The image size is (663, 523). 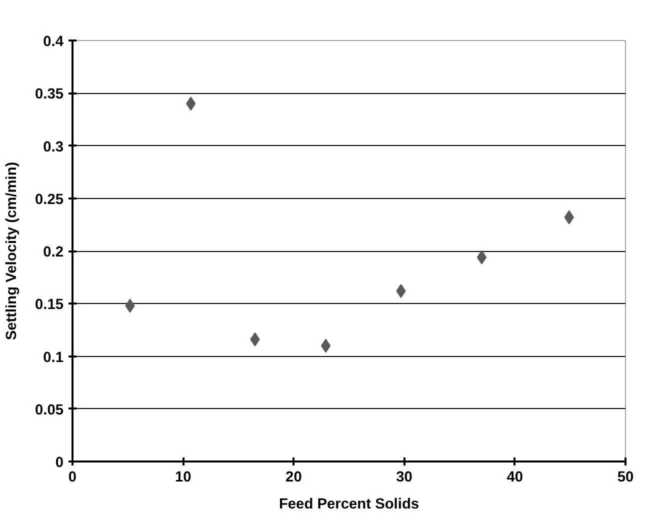 I want to click on x-tick-label: 10, so click(x=183, y=478).